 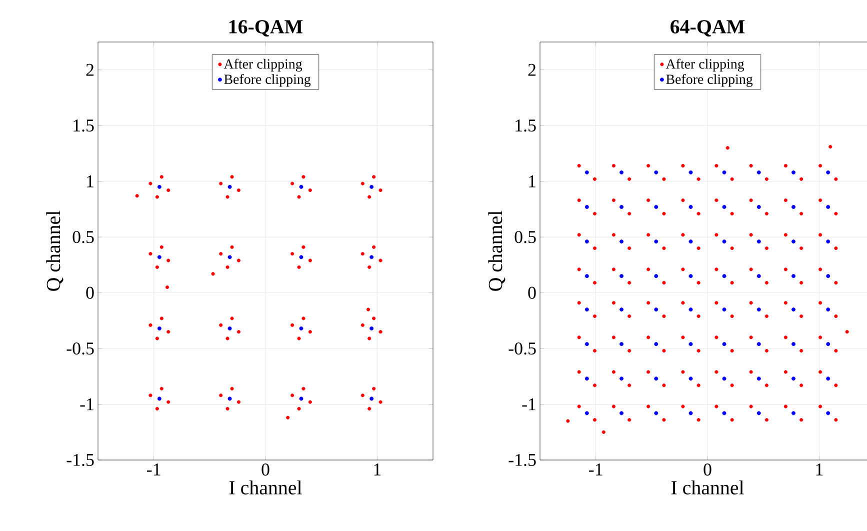 What do you see at coordinates (266, 28) in the screenshot?
I see `chart-title: 16-QAM` at bounding box center [266, 28].